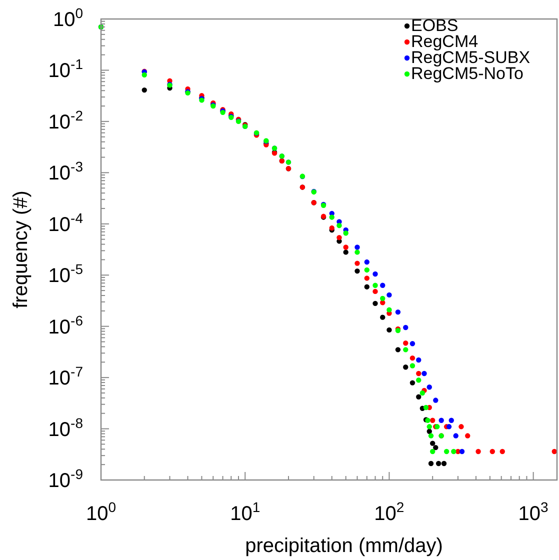 Image resolution: width=559 pixels, height=560 pixels. I want to click on y-tick-label: 10$^{-6}$, so click(66, 325).